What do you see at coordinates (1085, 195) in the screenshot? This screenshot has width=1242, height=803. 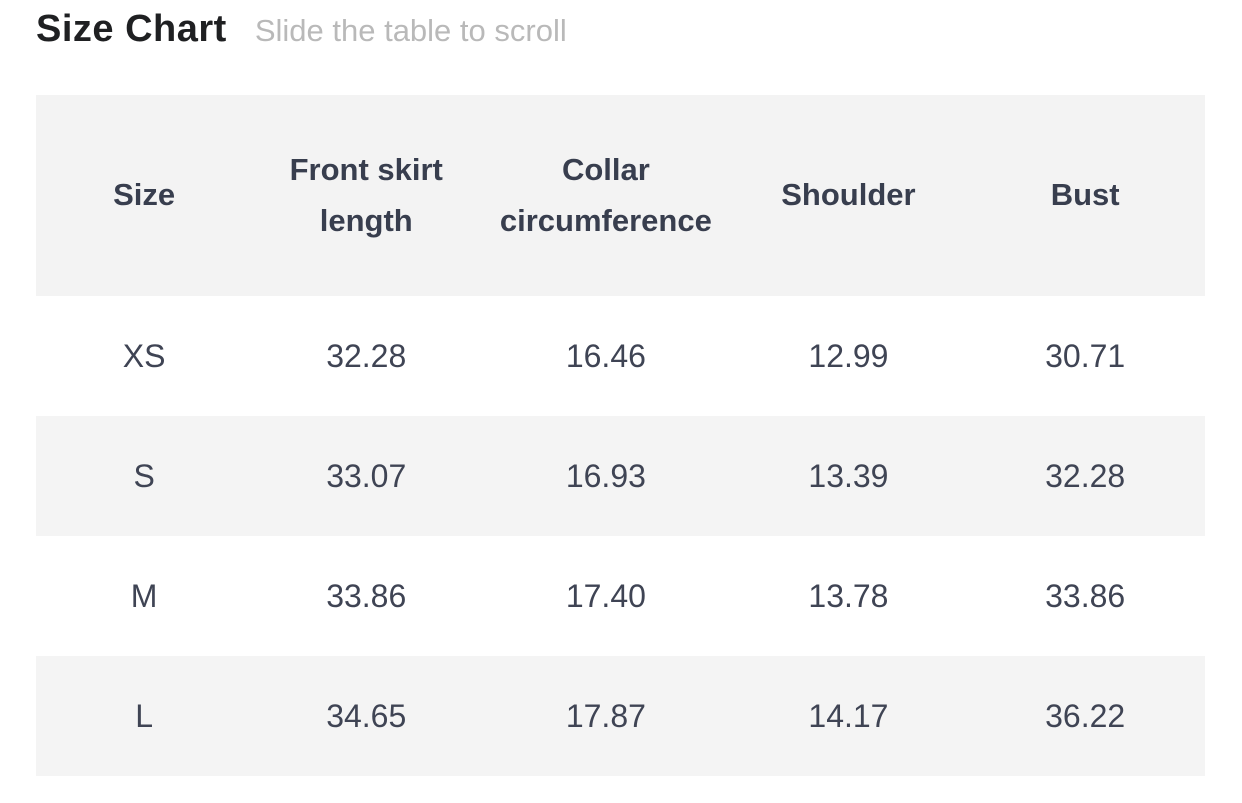 I see `column-header-bust: Bust` at bounding box center [1085, 195].